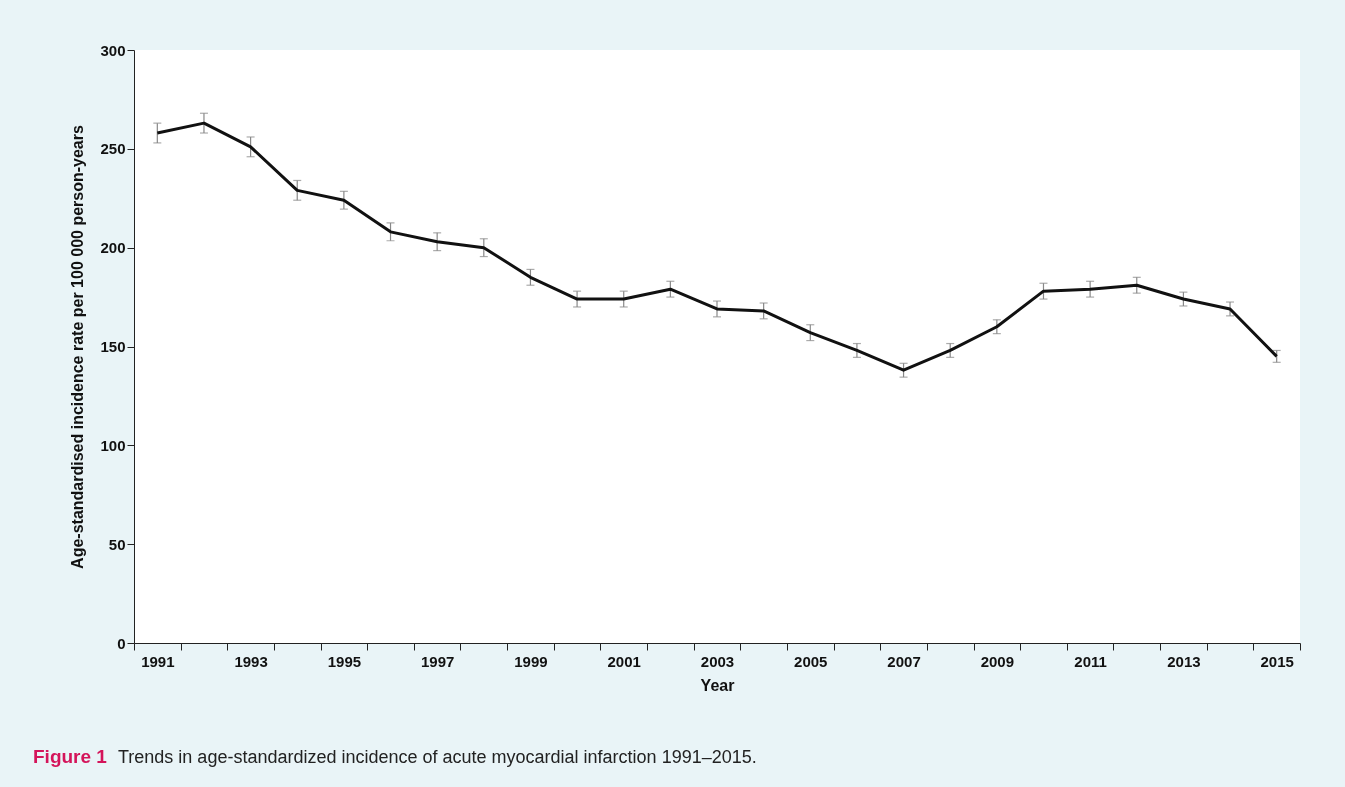 Image resolution: width=1345 pixels, height=787 pixels. I want to click on x-axis-title: Year, so click(717, 685).